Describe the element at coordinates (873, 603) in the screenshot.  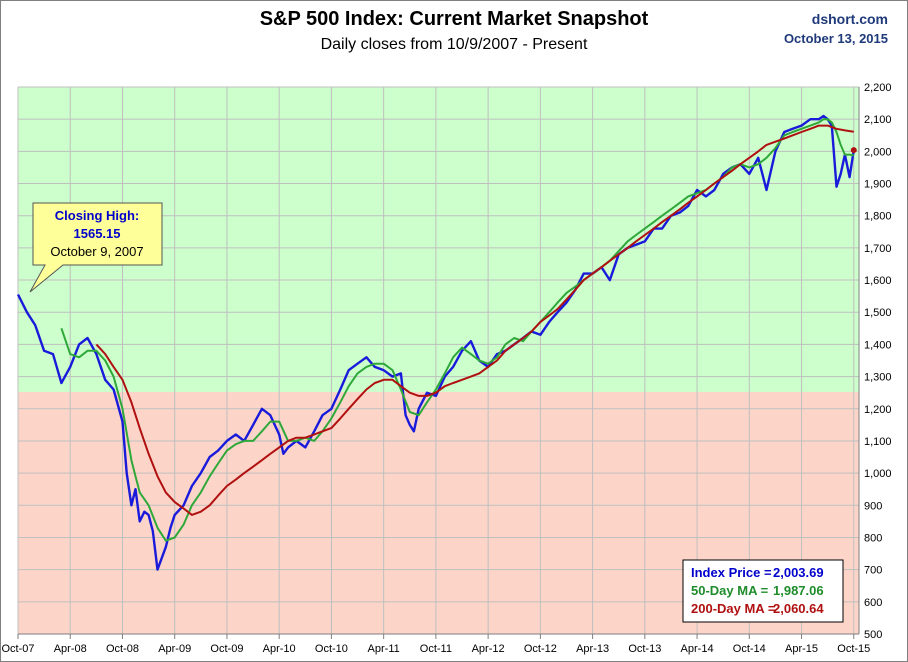
I see `y-tick-label: 600` at that location.